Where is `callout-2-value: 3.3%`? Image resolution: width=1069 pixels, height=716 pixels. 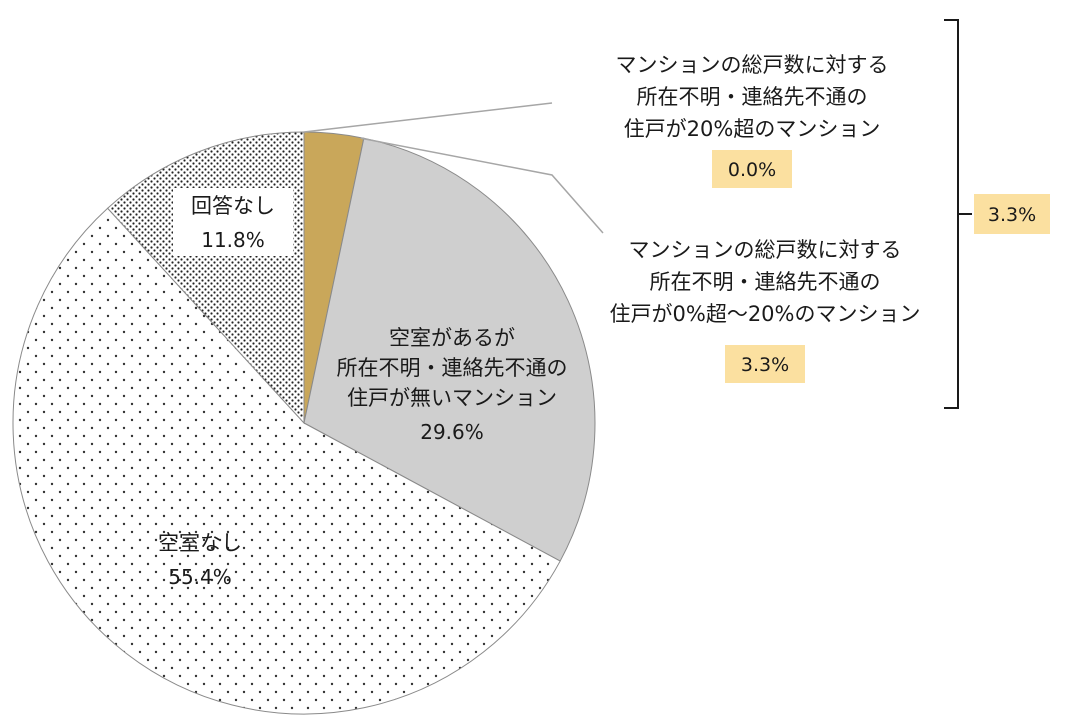
callout-2-value: 3.3% is located at coordinates (765, 365).